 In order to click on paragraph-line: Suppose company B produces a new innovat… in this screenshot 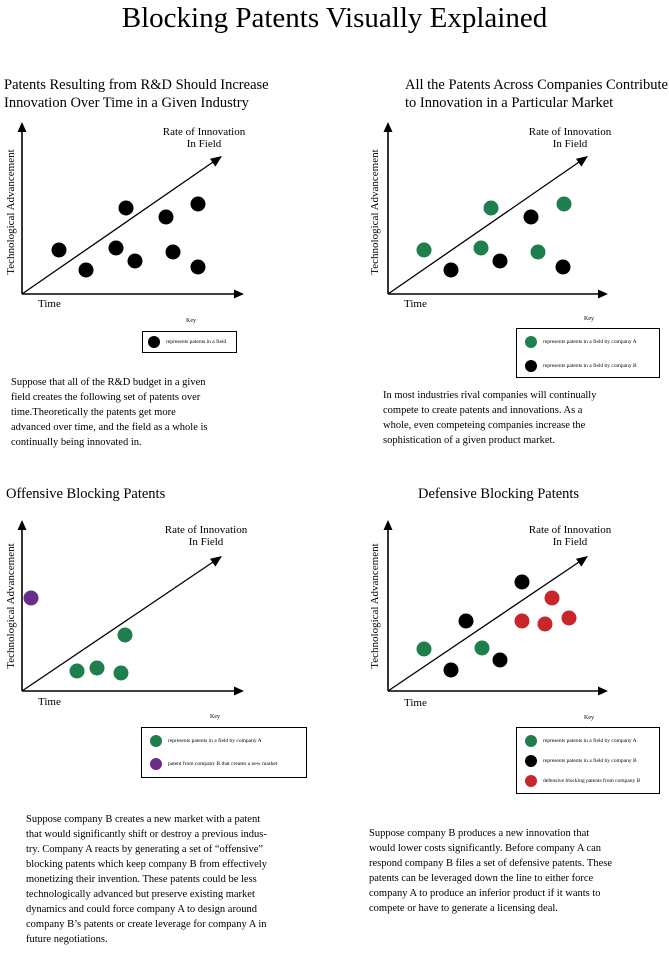, I will do `click(490, 833)`.